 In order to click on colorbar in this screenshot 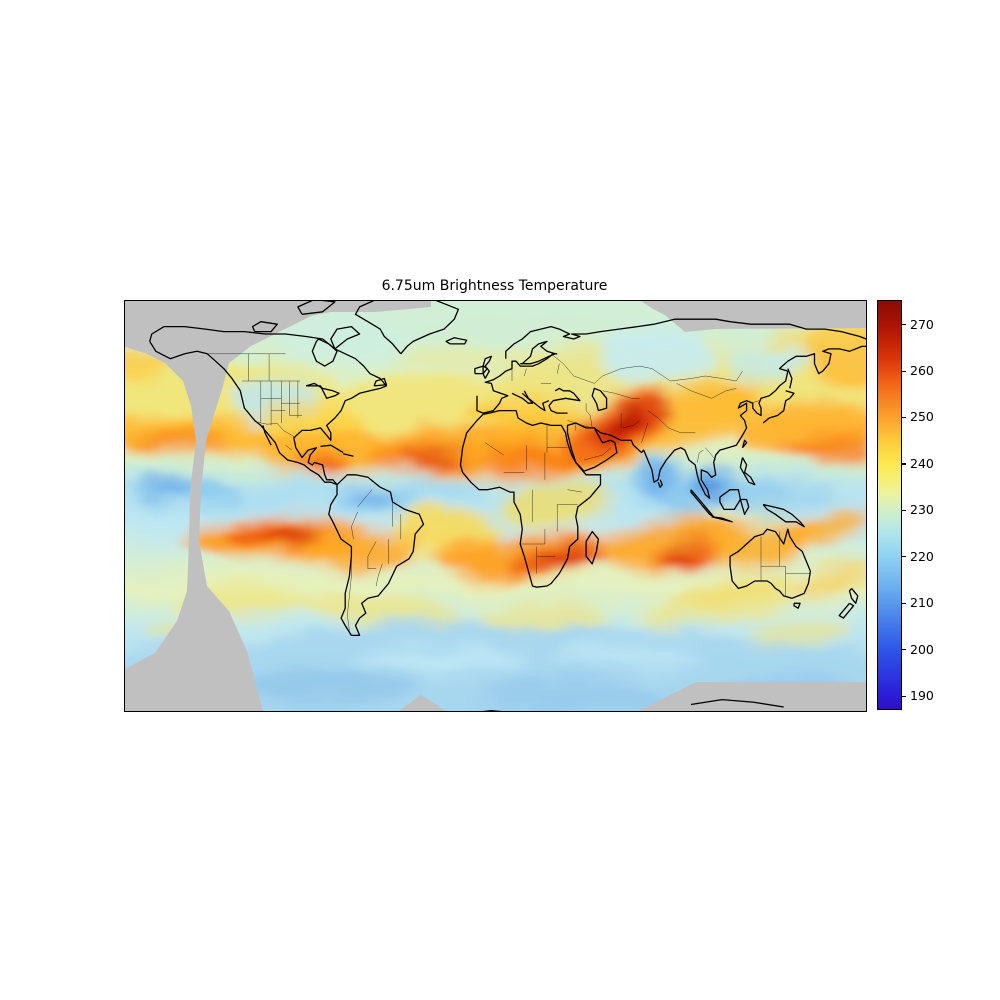, I will do `click(889, 505)`.